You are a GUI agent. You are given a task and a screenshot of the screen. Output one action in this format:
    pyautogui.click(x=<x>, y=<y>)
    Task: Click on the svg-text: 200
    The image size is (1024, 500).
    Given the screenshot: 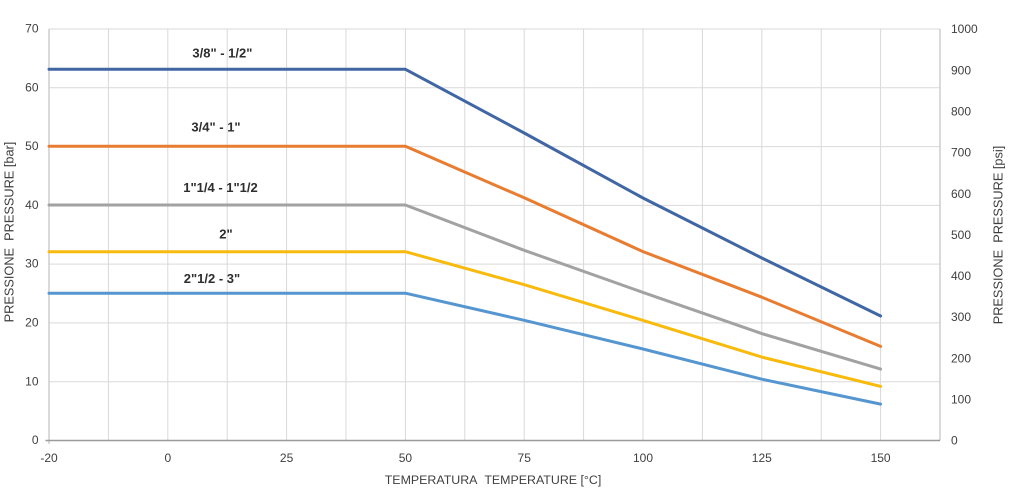 What is the action you would take?
    pyautogui.click(x=961, y=358)
    